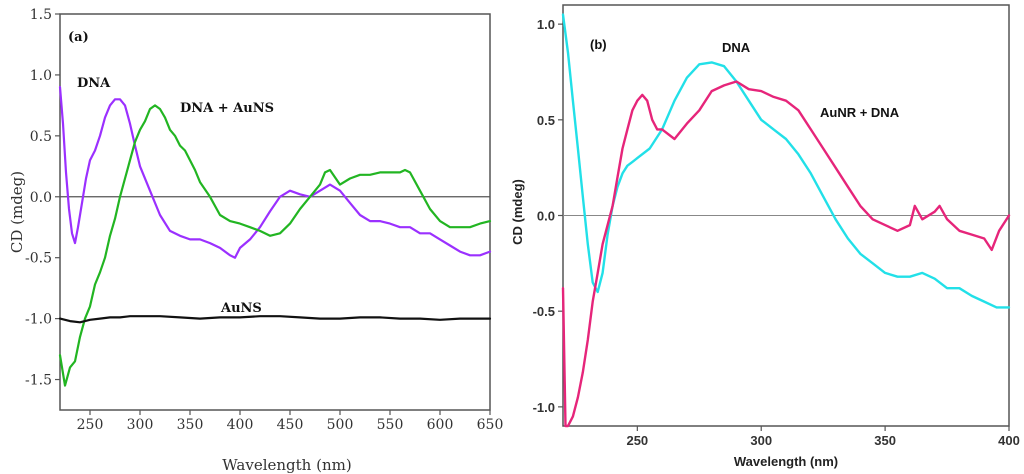 The width and height of the screenshot is (1024, 474). Describe the element at coordinates (340, 425) in the screenshot. I see `panel-a-xtick-label: 500` at that location.